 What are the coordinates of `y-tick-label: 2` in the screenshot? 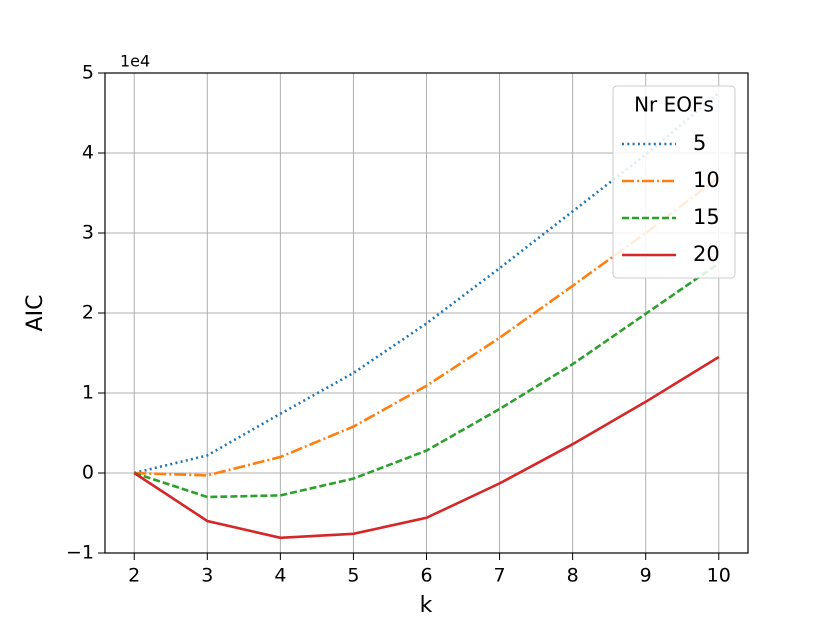 It's located at (88, 313).